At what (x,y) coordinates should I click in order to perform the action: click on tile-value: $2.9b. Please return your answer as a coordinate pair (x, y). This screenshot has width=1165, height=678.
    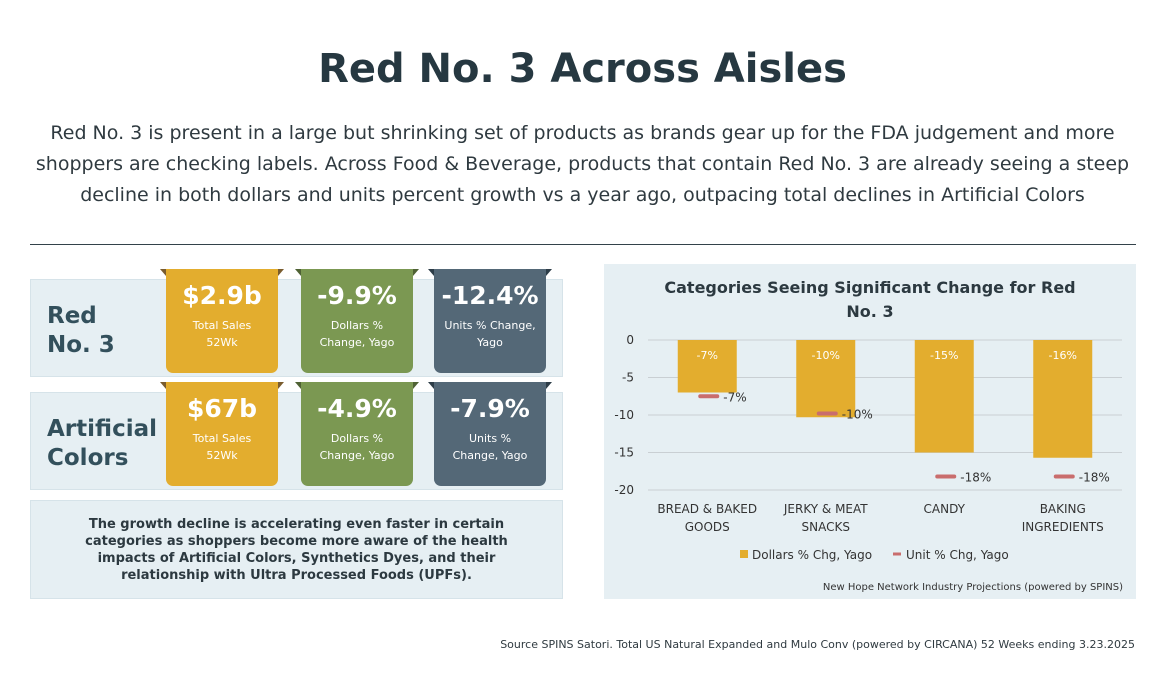
    Looking at the image, I should click on (222, 295).